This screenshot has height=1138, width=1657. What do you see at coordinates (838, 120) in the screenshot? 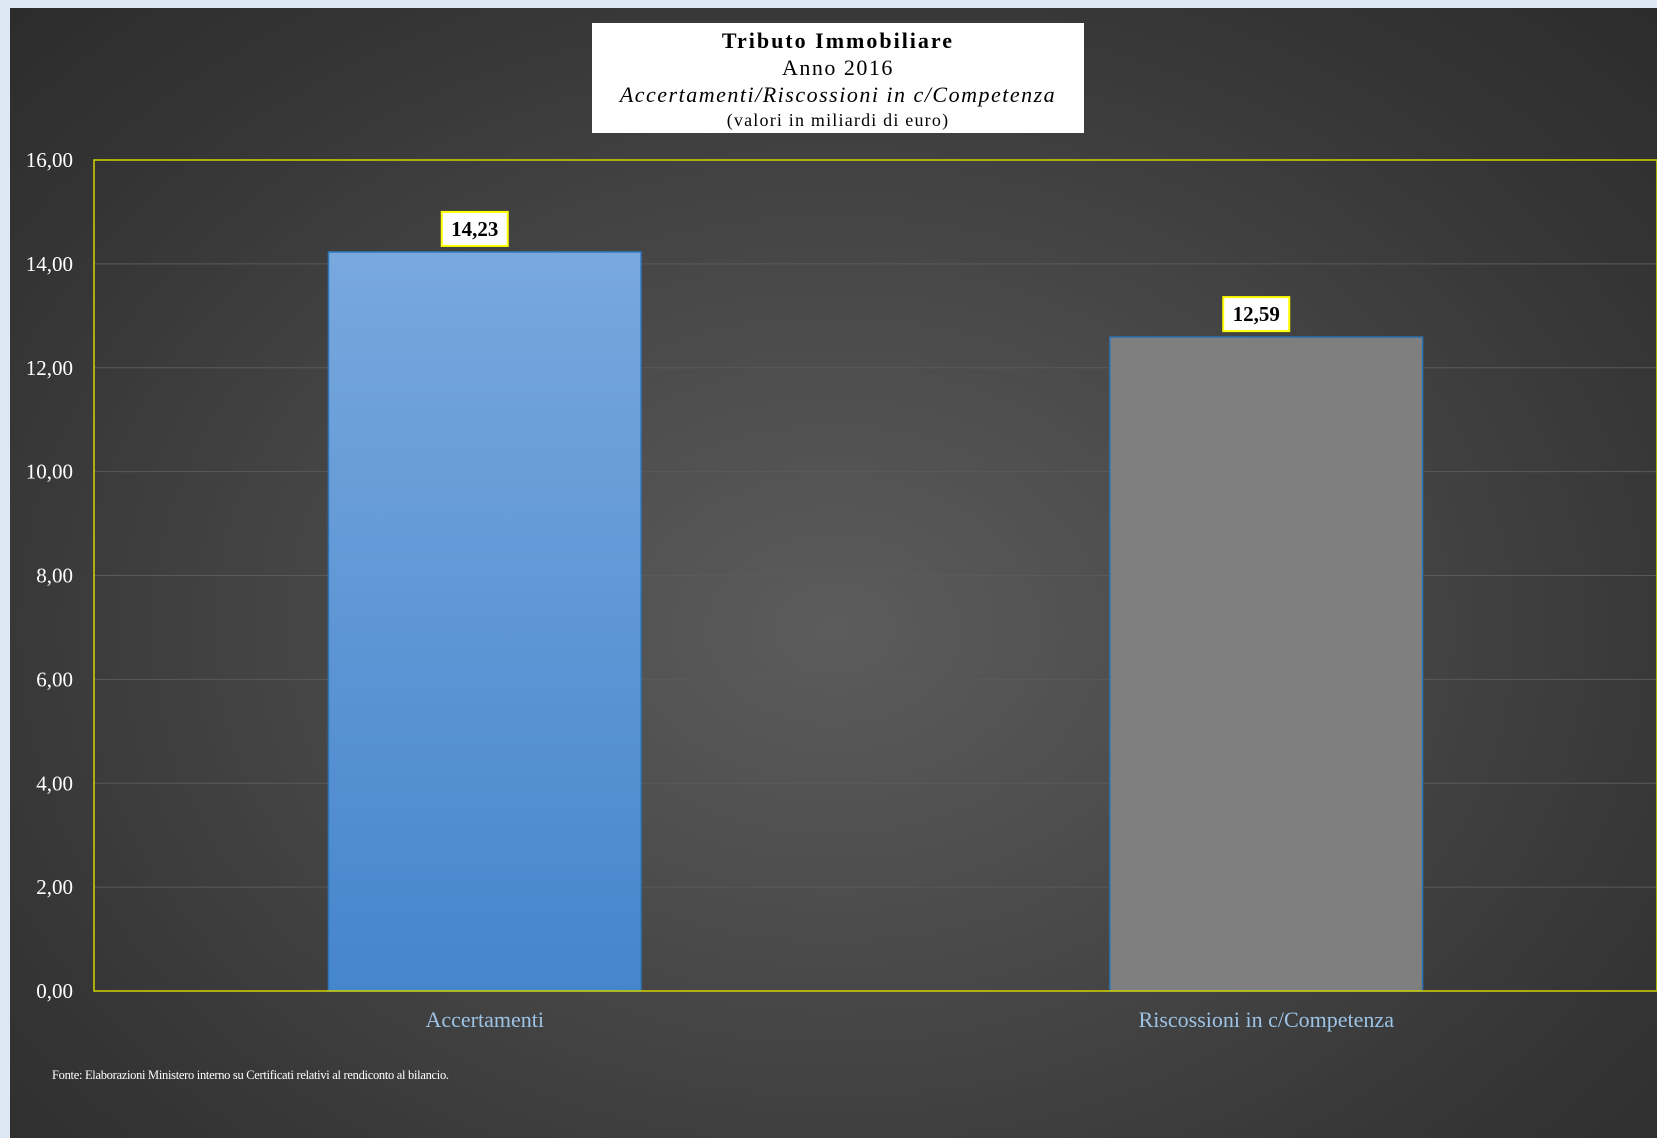
I see `chart-units: (valori in miliardi di euro)` at bounding box center [838, 120].